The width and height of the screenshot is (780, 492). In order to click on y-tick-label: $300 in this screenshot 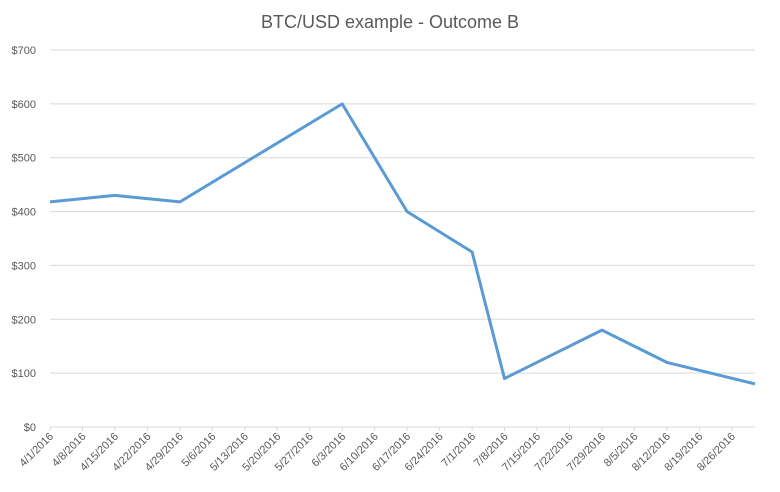, I will do `click(24, 266)`.